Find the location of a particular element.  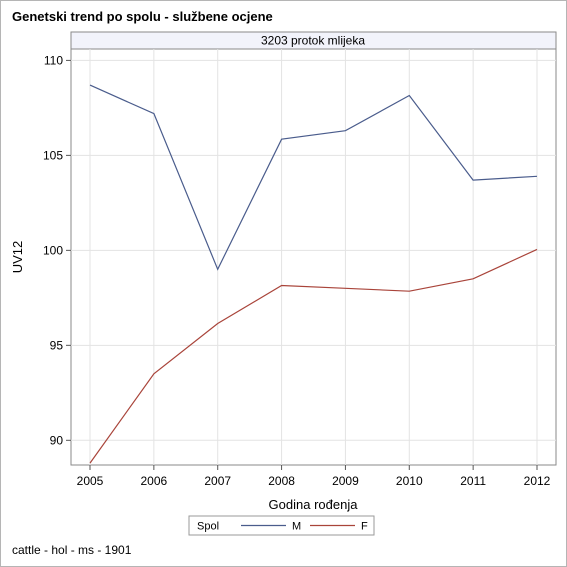

y-tick-label: 90 is located at coordinates (57, 440).